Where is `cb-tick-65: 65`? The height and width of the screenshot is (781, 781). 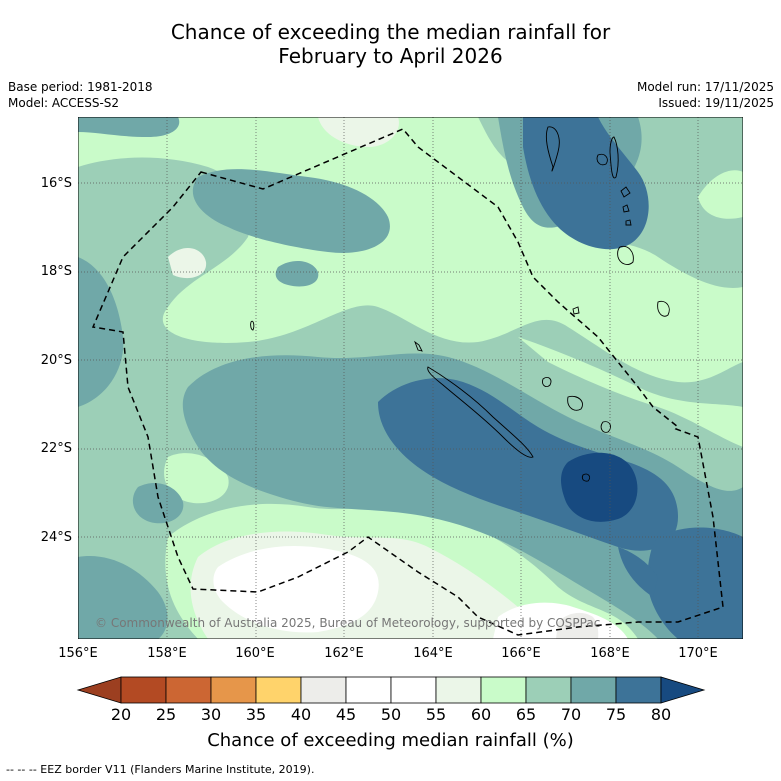
cb-tick-65: 65 is located at coordinates (526, 714).